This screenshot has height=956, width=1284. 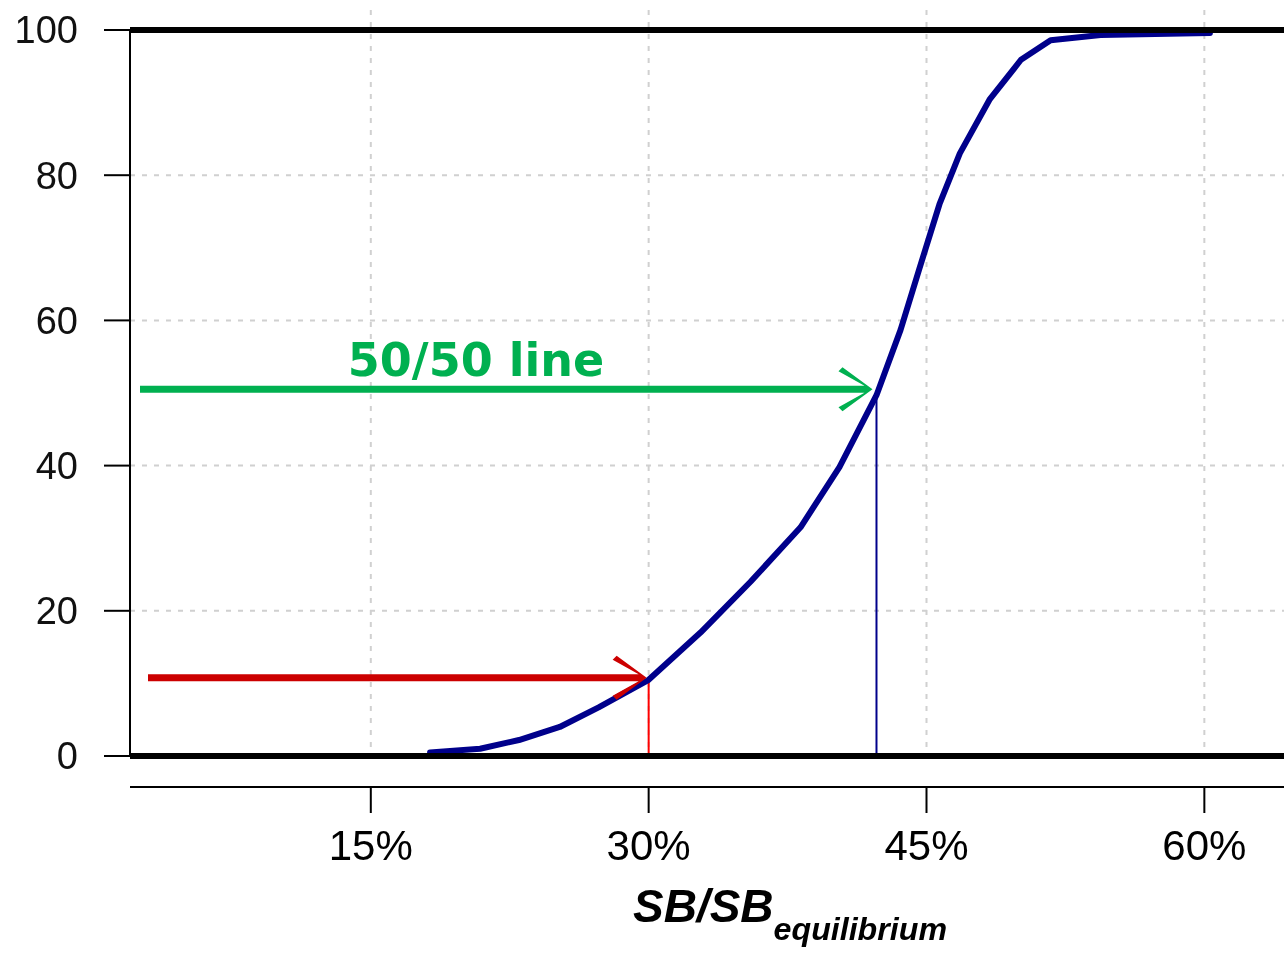 What do you see at coordinates (56, 465) in the screenshot?
I see `y-tick-label: 40` at bounding box center [56, 465].